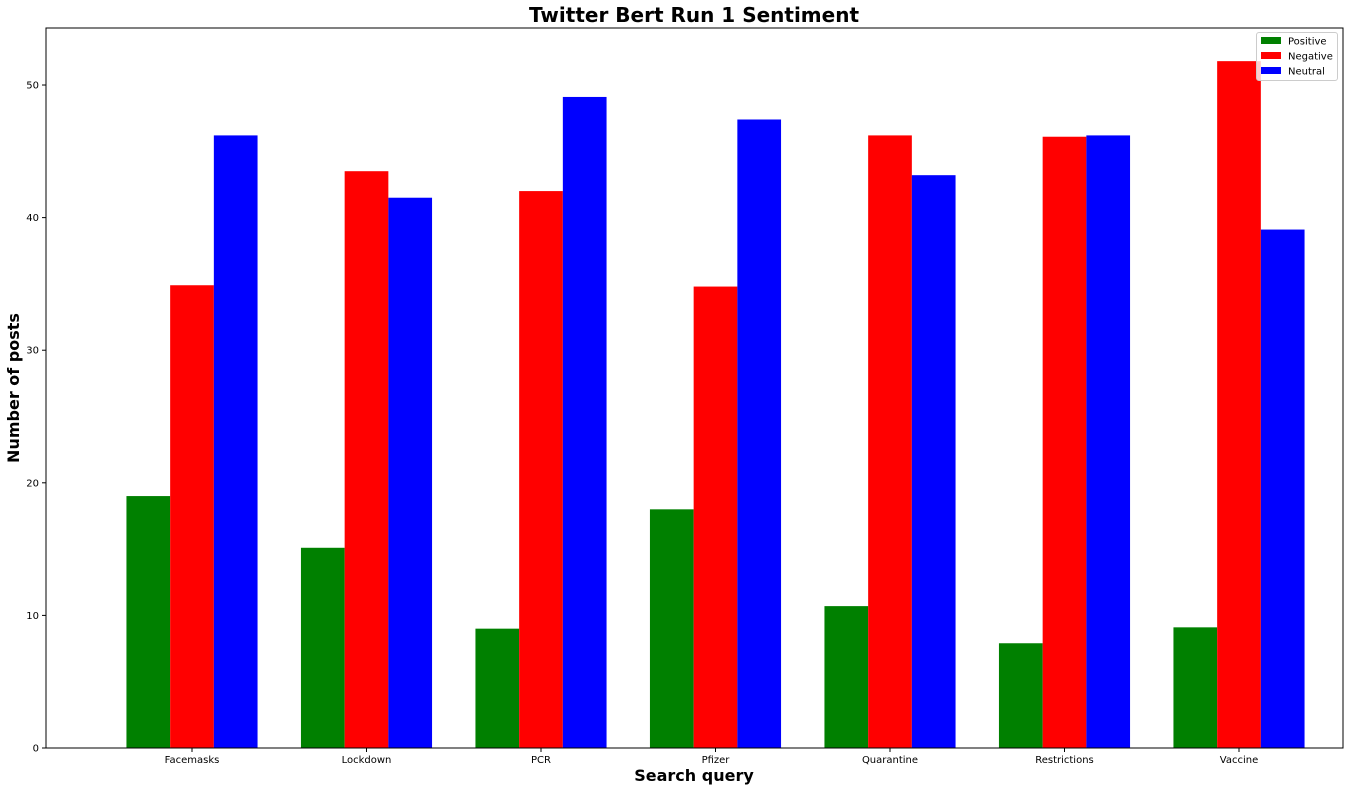 This screenshot has height=791, width=1349. I want to click on bar-neutral-vaccine, so click(1282, 489).